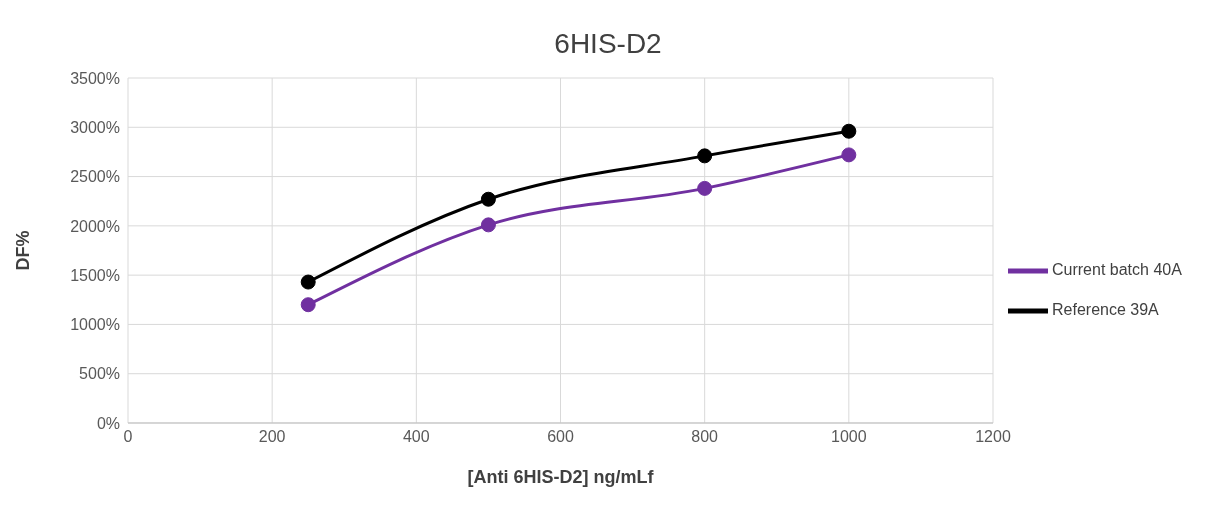  I want to click on y-tick-label: 1000%, so click(95, 325).